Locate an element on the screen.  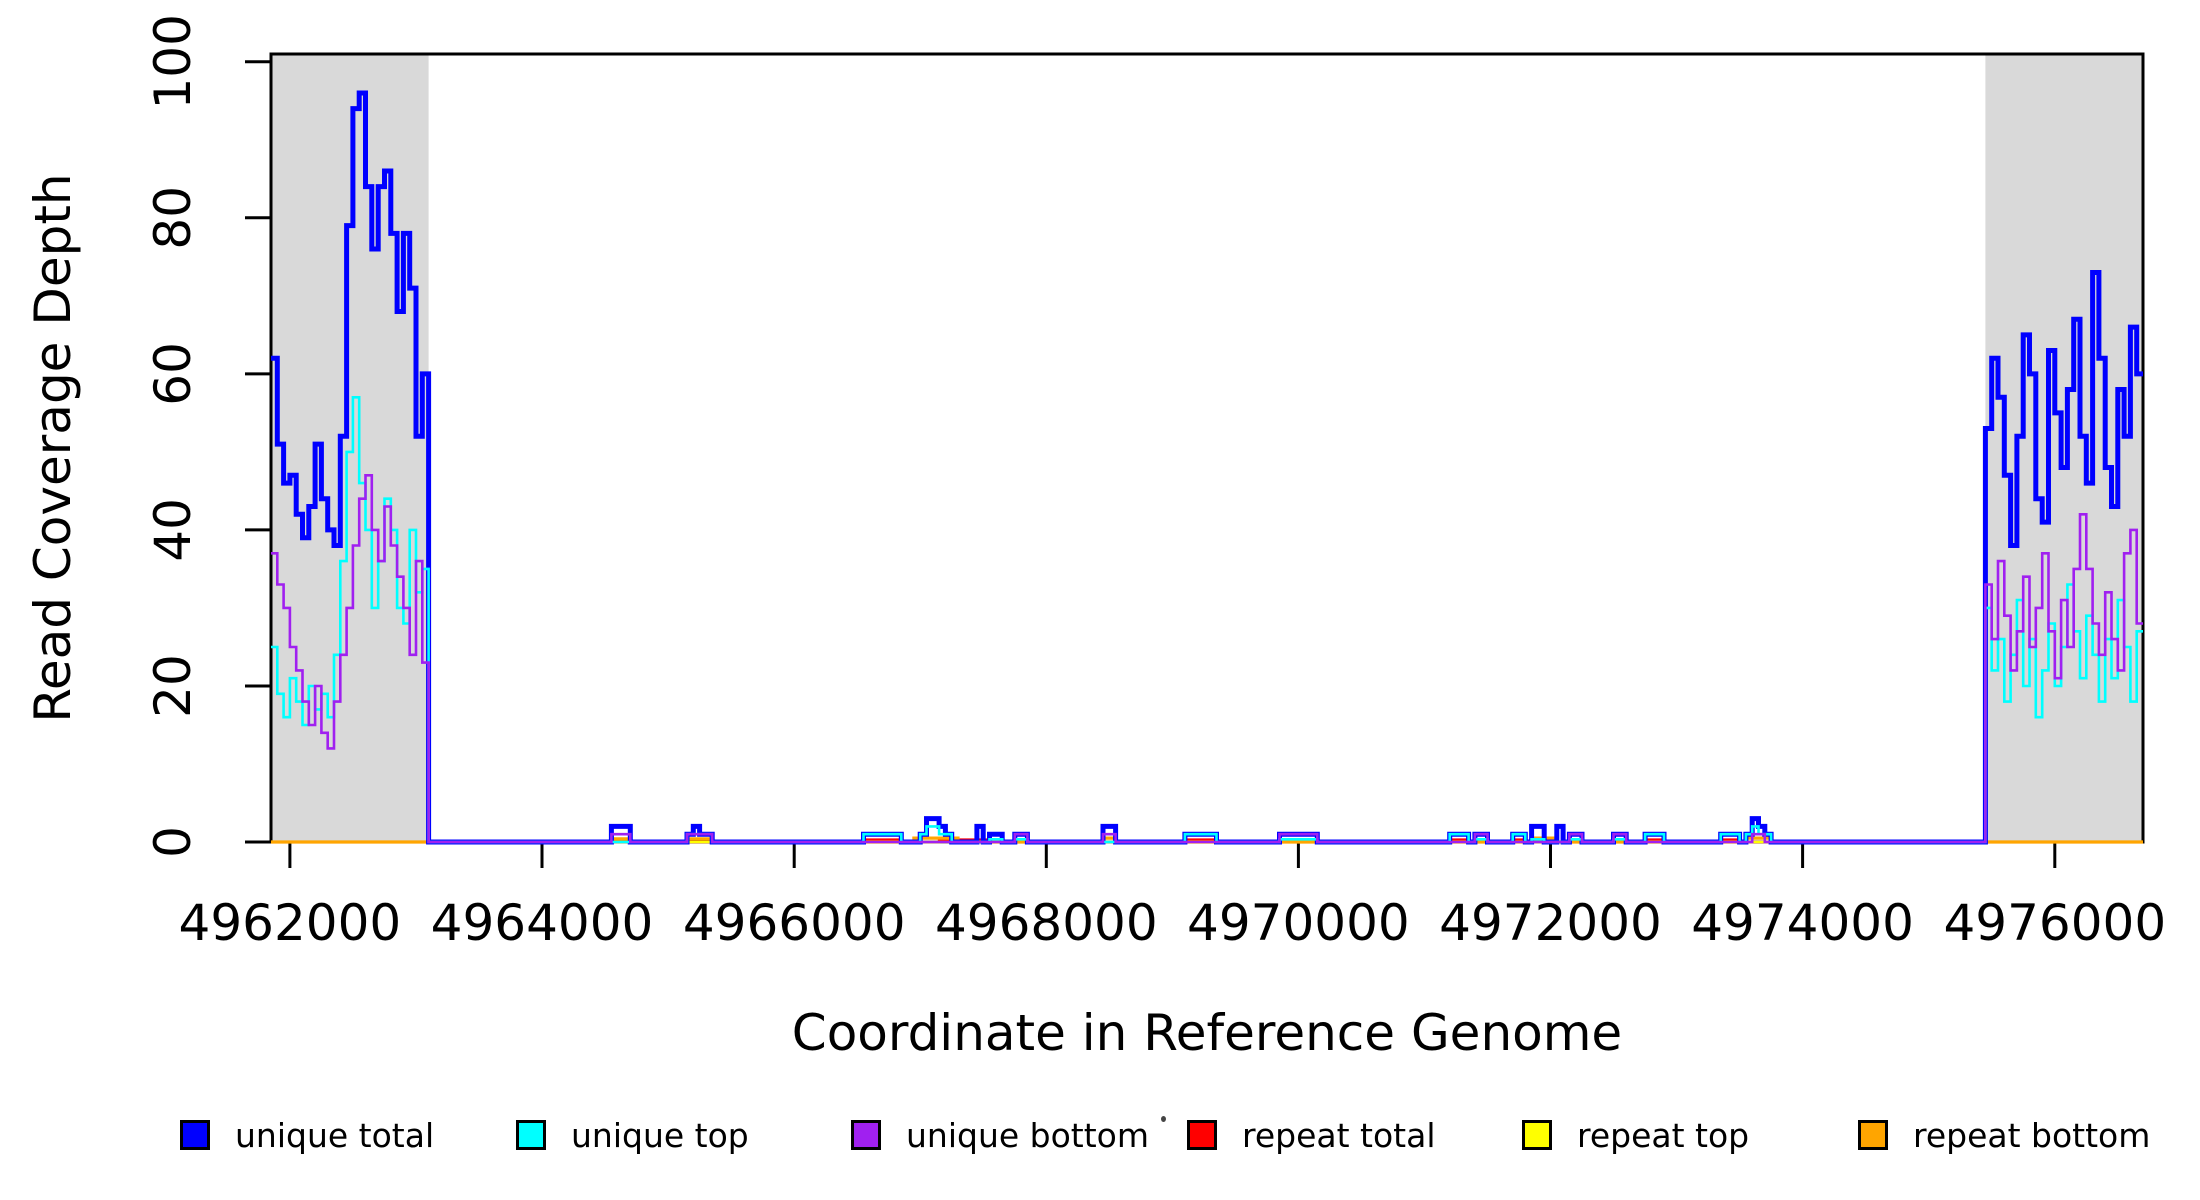
x-tick-label: 4976000 is located at coordinates (2054, 923).